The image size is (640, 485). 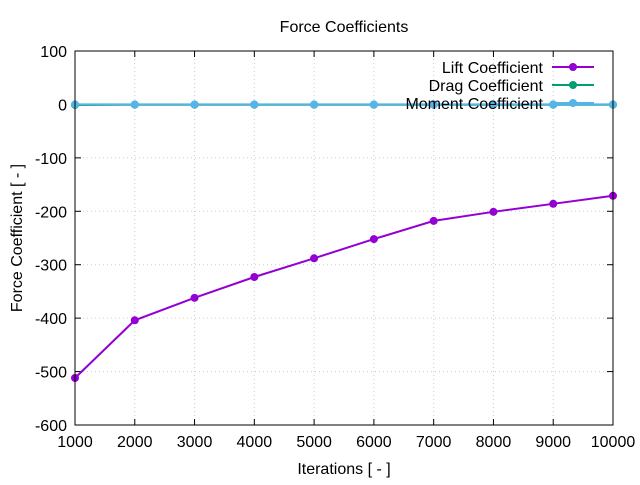 What do you see at coordinates (344, 27) in the screenshot?
I see `chart-title: Force Coefficients` at bounding box center [344, 27].